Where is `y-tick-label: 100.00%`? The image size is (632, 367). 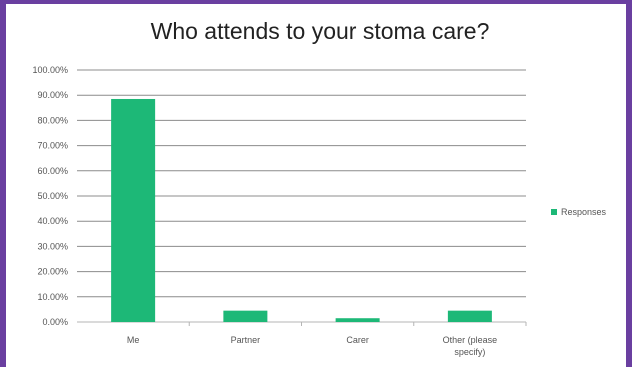
y-tick-label: 100.00% is located at coordinates (50, 70).